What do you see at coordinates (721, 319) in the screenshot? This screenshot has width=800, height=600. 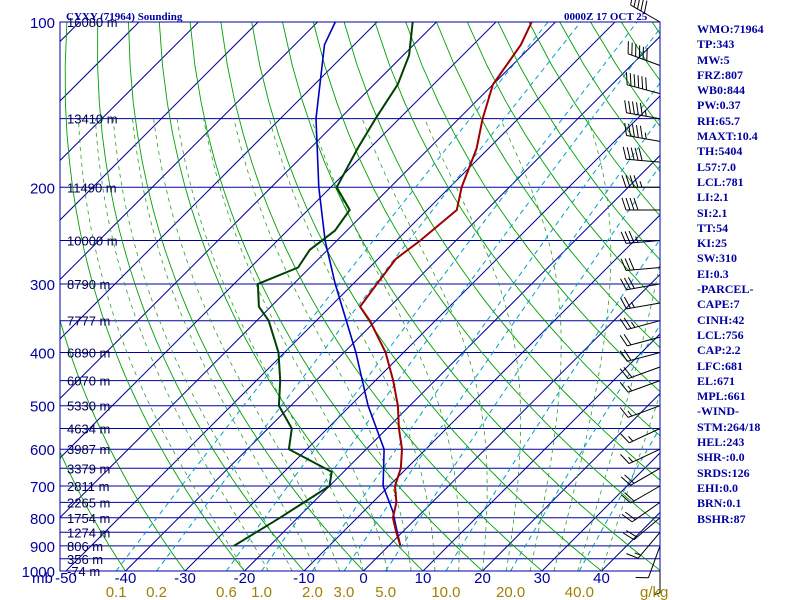 I see `sounding-index-item: CINH:42` at bounding box center [721, 319].